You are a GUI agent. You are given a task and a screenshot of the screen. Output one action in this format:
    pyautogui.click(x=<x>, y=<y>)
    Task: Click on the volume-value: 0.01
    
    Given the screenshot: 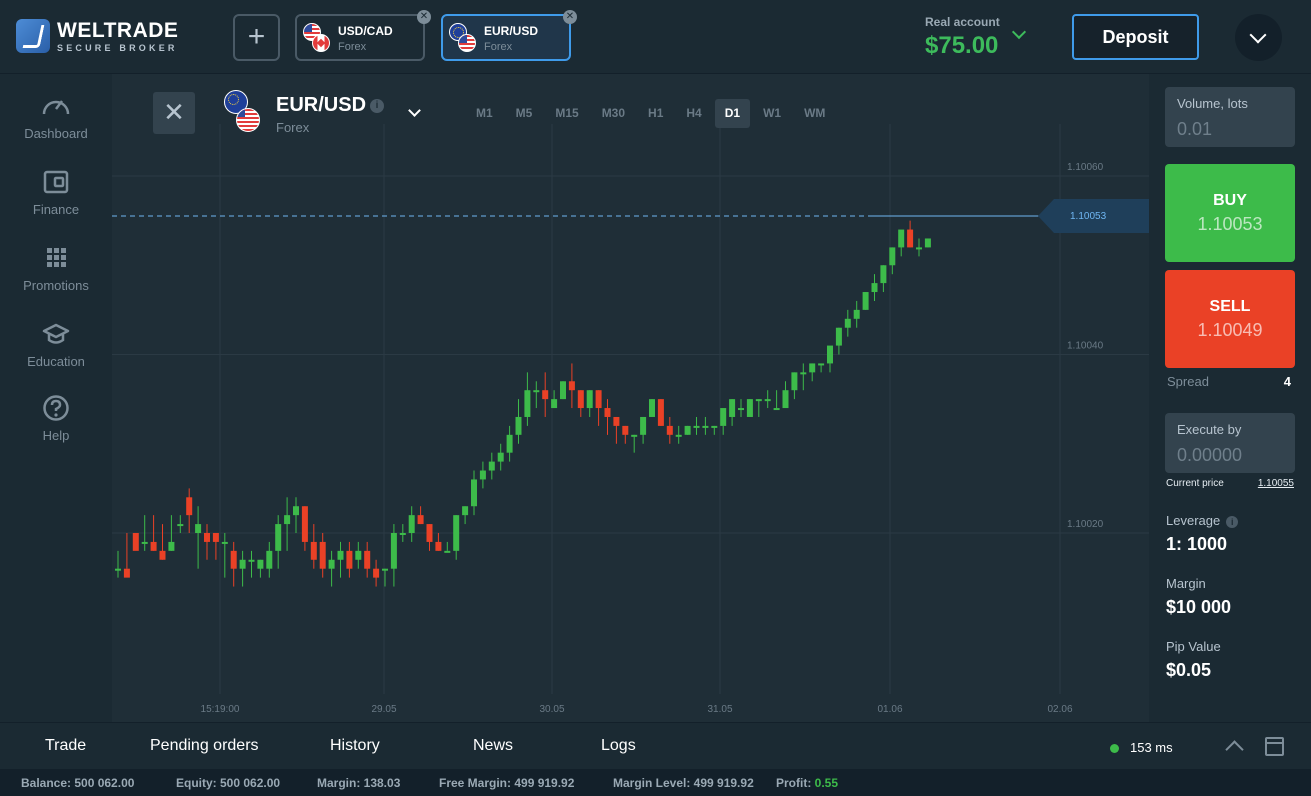 What is the action you would take?
    pyautogui.click(x=1195, y=129)
    